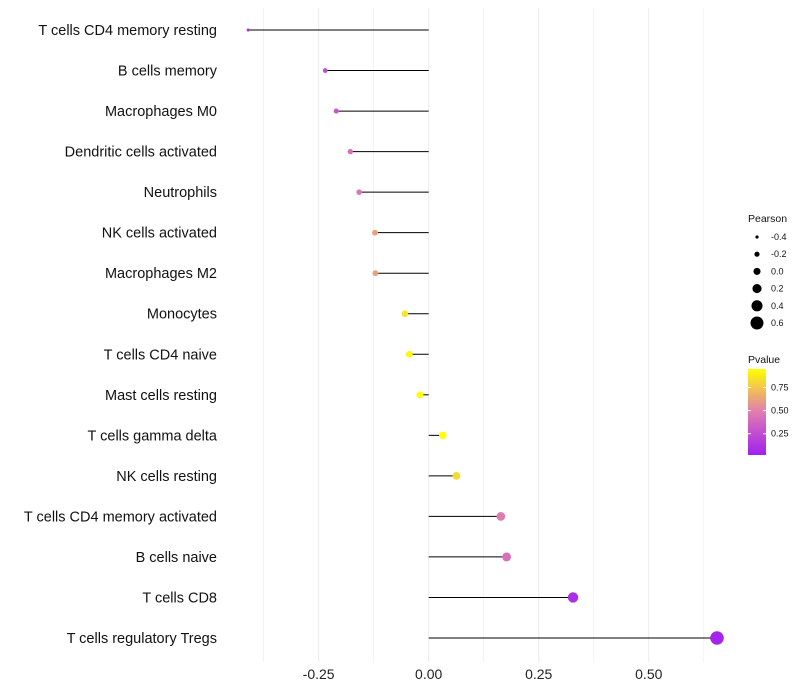  I want to click on category-label: Monocytes, so click(182, 315).